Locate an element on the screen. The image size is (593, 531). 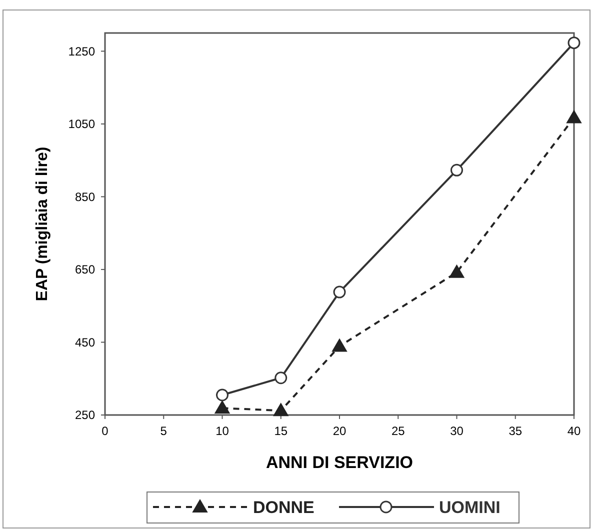
x-tick-label: 5 is located at coordinates (164, 431).